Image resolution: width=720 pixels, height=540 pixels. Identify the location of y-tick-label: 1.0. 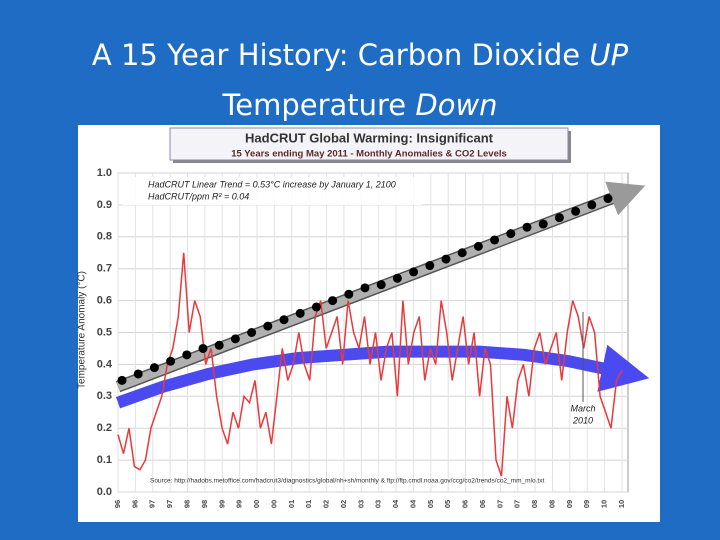
(104, 173).